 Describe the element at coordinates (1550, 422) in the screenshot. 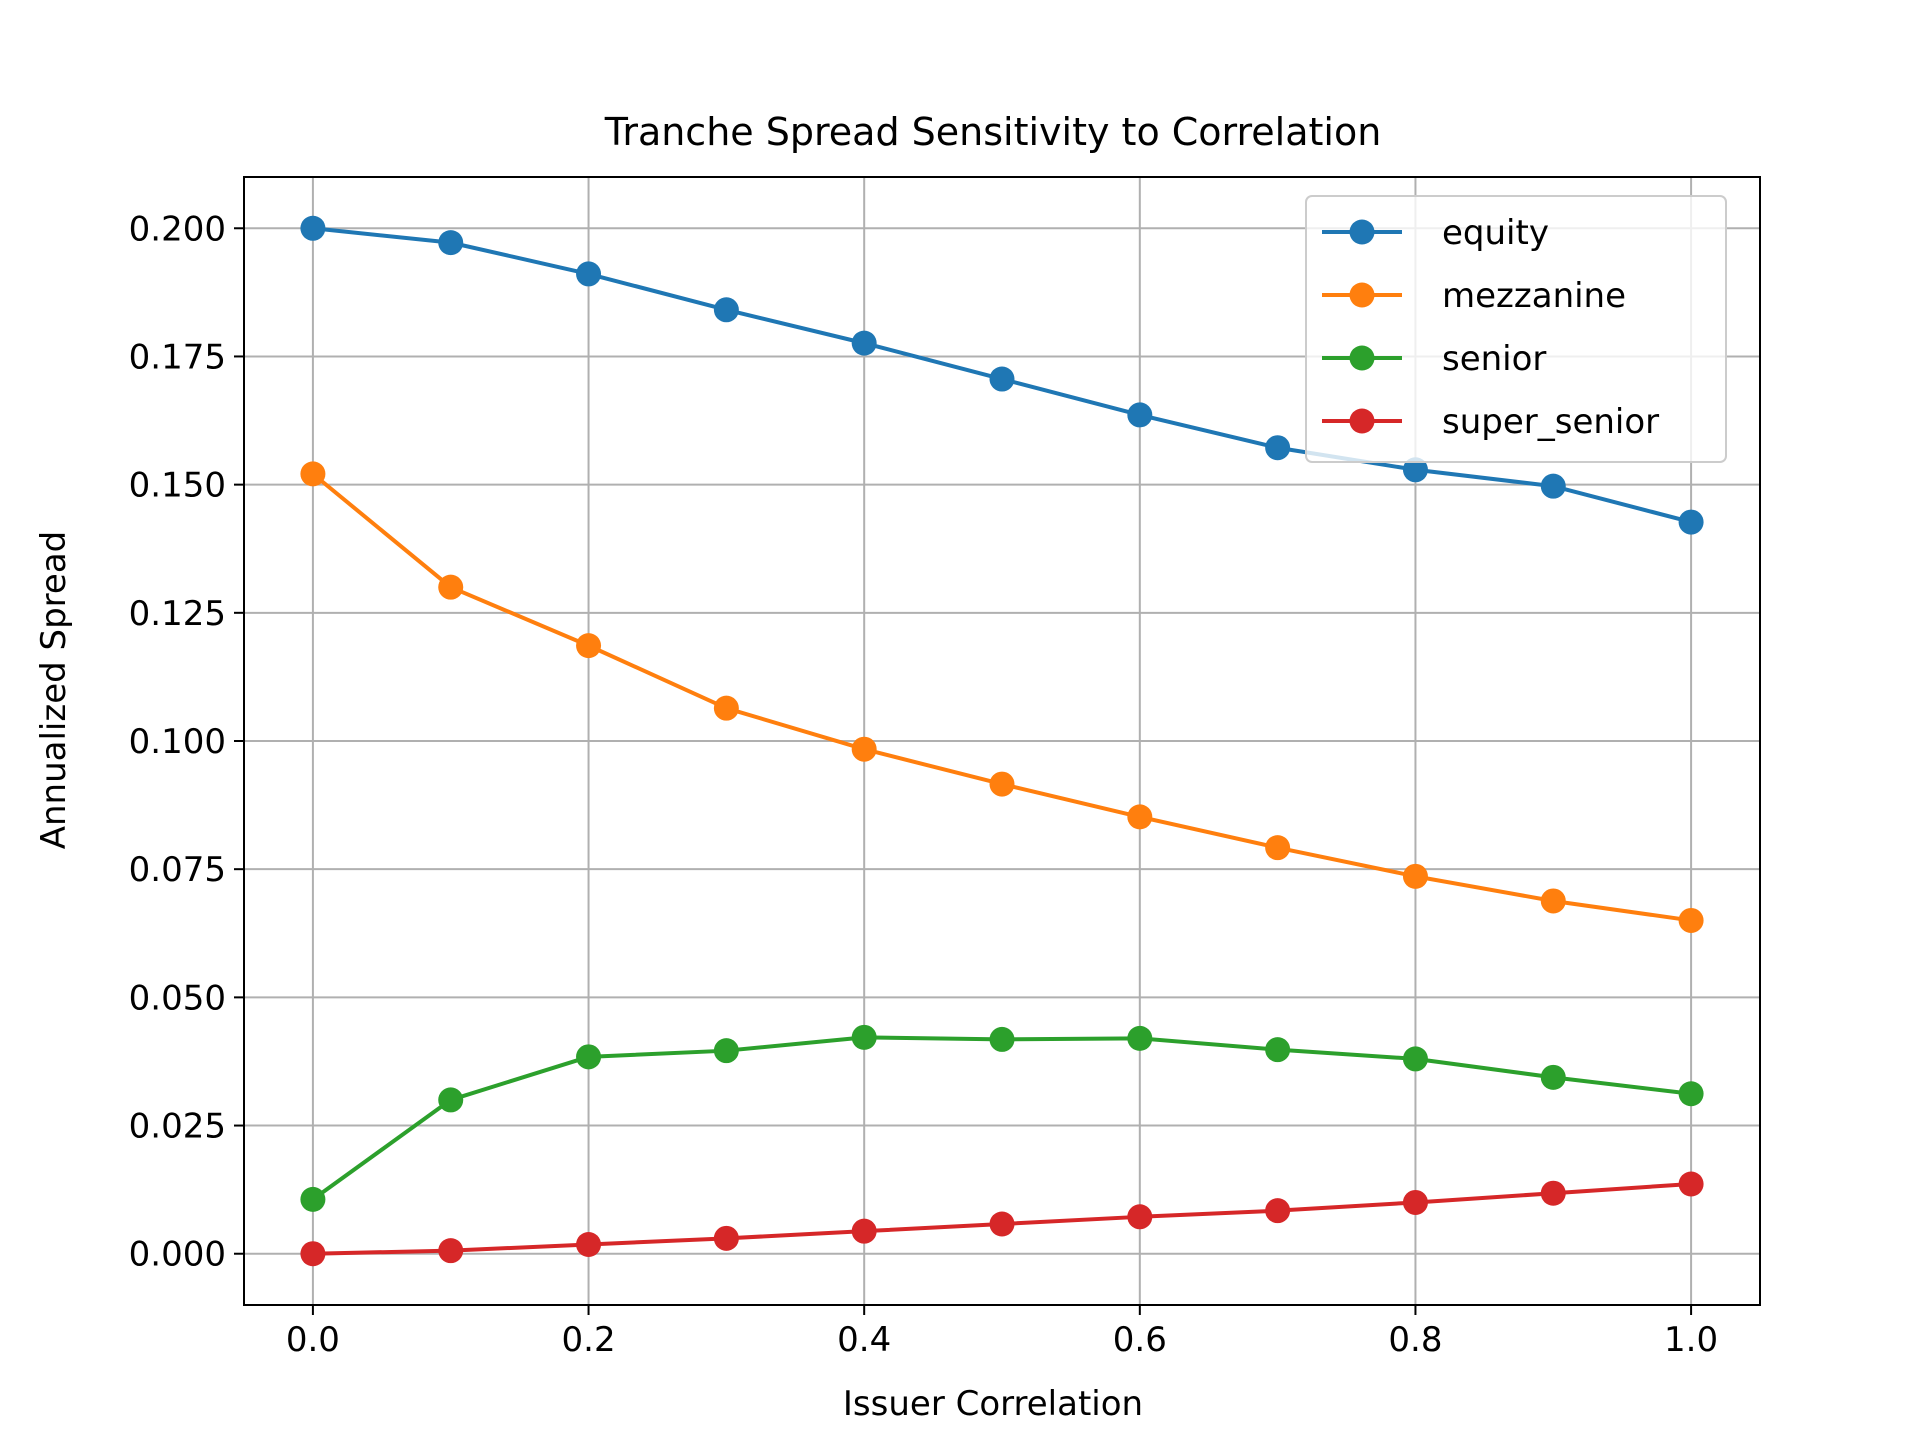

I see `legend-label: super_senior` at that location.